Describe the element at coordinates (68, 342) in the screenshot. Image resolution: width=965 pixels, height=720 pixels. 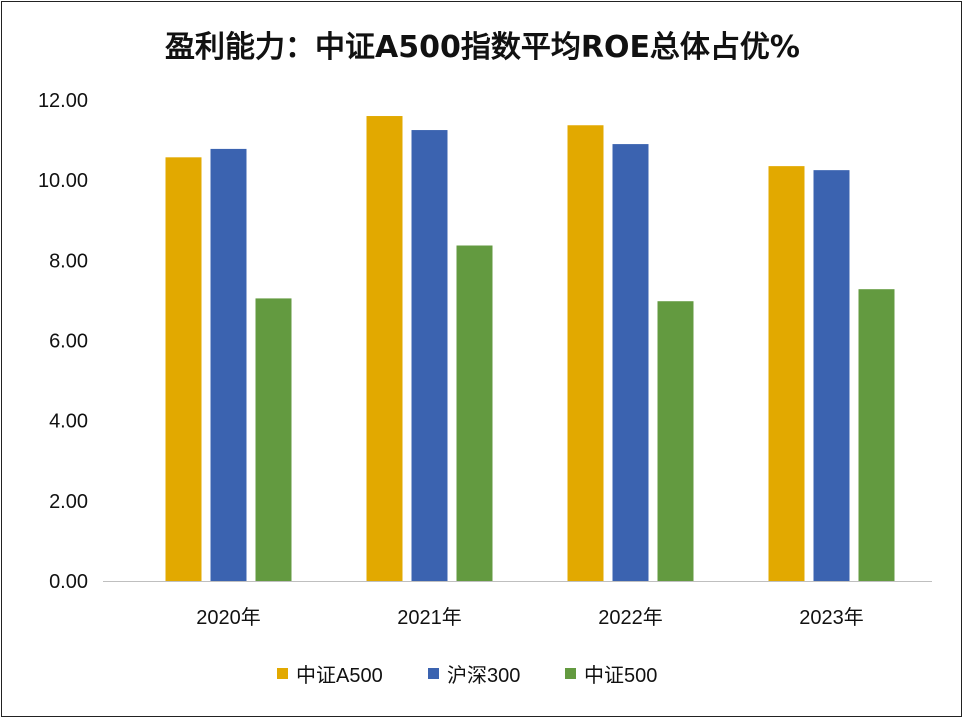
I see `y-tick-label: 6.00` at that location.